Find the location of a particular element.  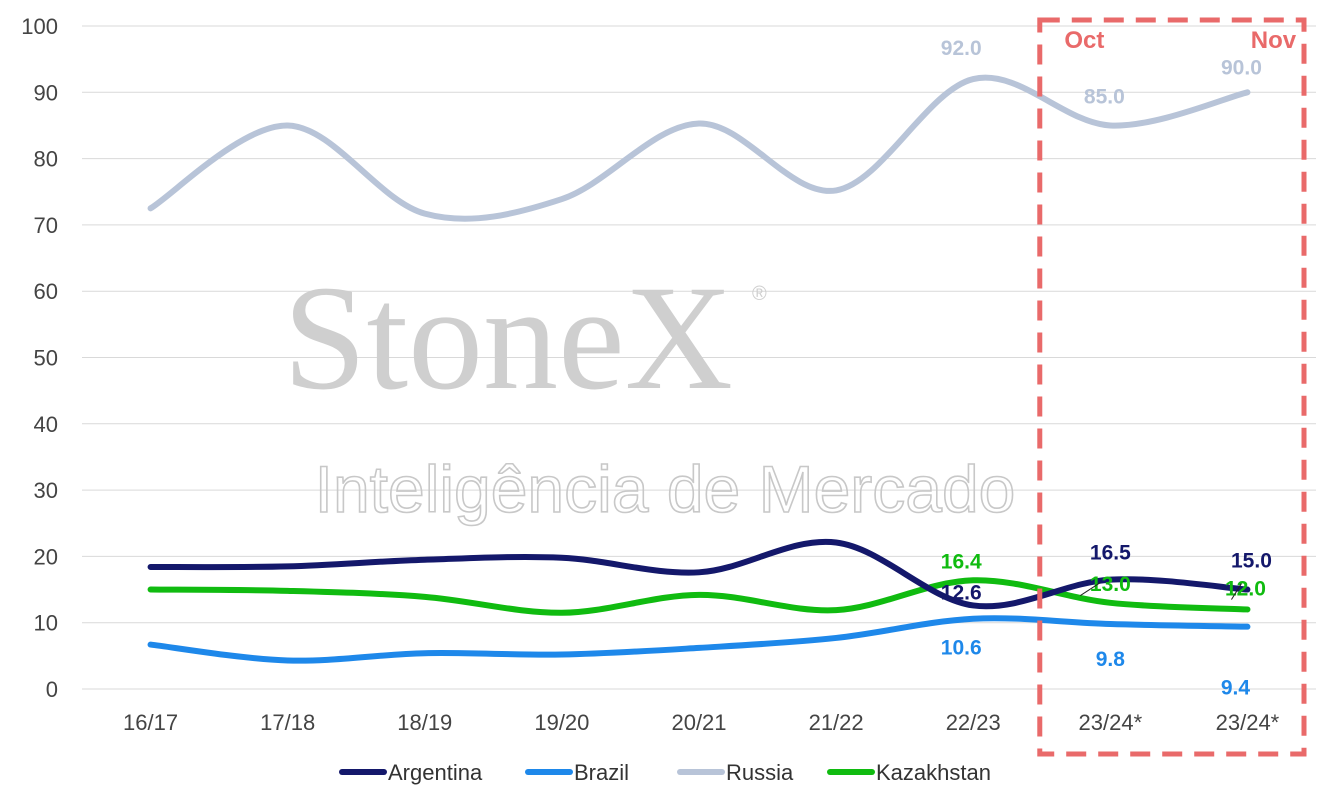

y-tick-label: 0 is located at coordinates (52, 689).